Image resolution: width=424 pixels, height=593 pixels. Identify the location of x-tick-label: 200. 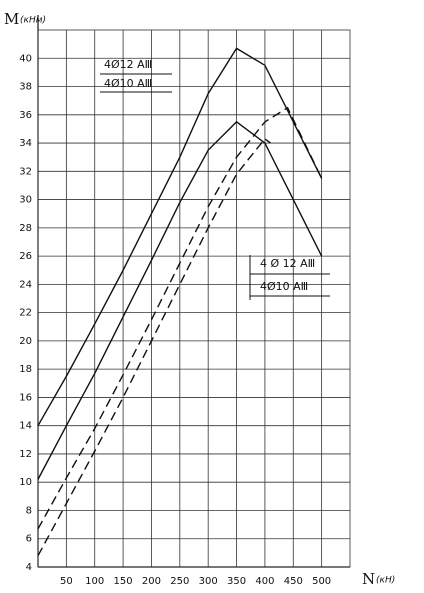
(151, 581).